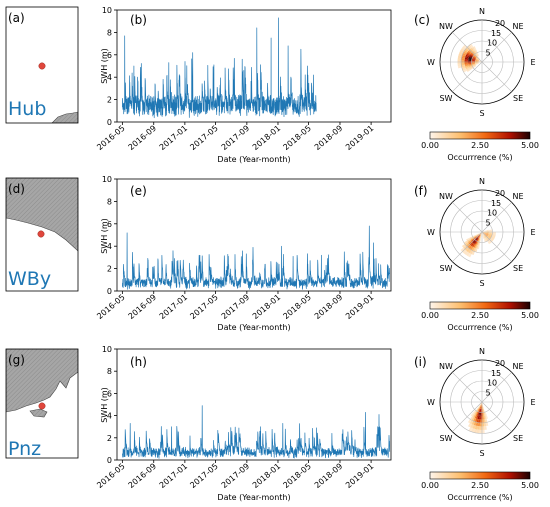 Image resolution: width=550 pixels, height=507 pixels. I want to click on map-panel-pnz: (g) Pnz, so click(42, 404).